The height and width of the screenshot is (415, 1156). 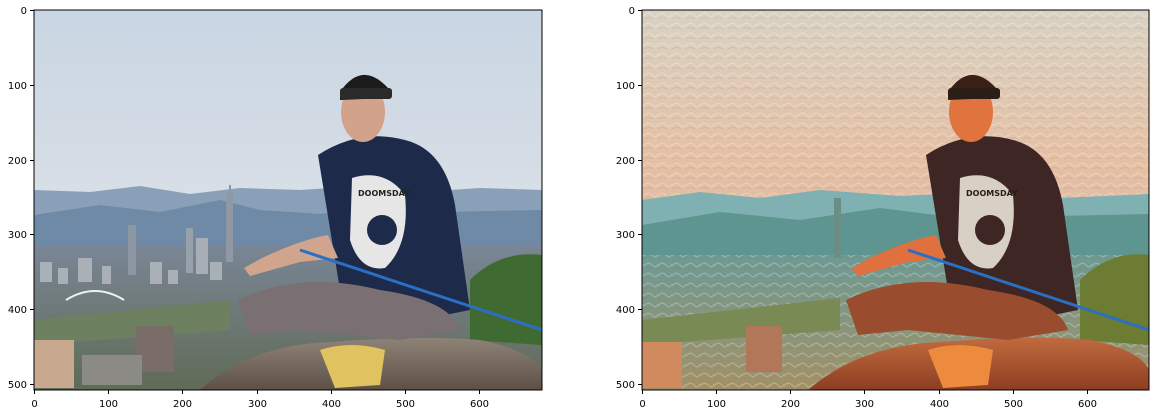 What do you see at coordinates (629, 198) in the screenshot?
I see `stylized-y-axis: 0 100 200 300 400 500` at bounding box center [629, 198].